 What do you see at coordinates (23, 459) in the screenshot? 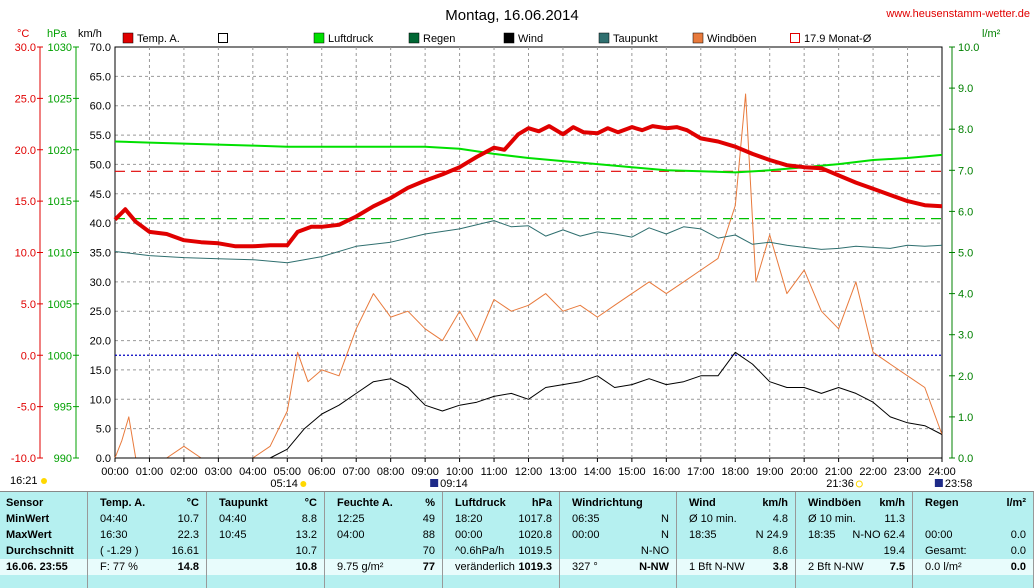
I see `temp-tick-label: -10.0` at bounding box center [23, 459].